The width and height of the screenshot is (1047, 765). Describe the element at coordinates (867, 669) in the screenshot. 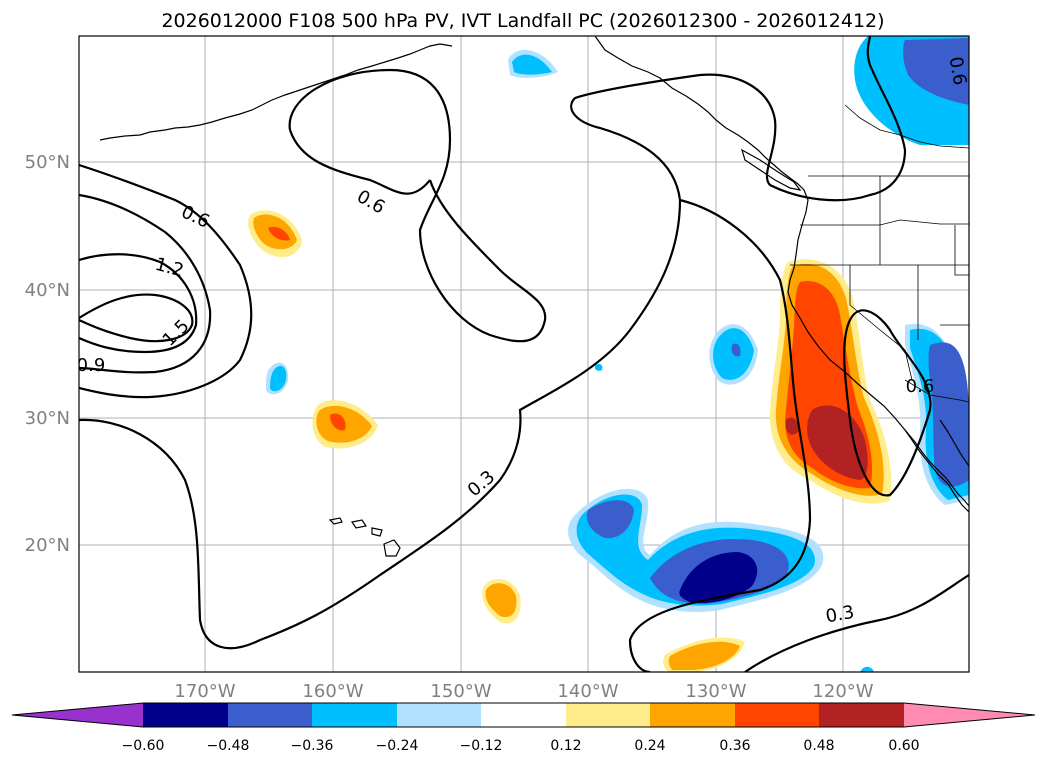

I see `shade-bottom-dot` at that location.